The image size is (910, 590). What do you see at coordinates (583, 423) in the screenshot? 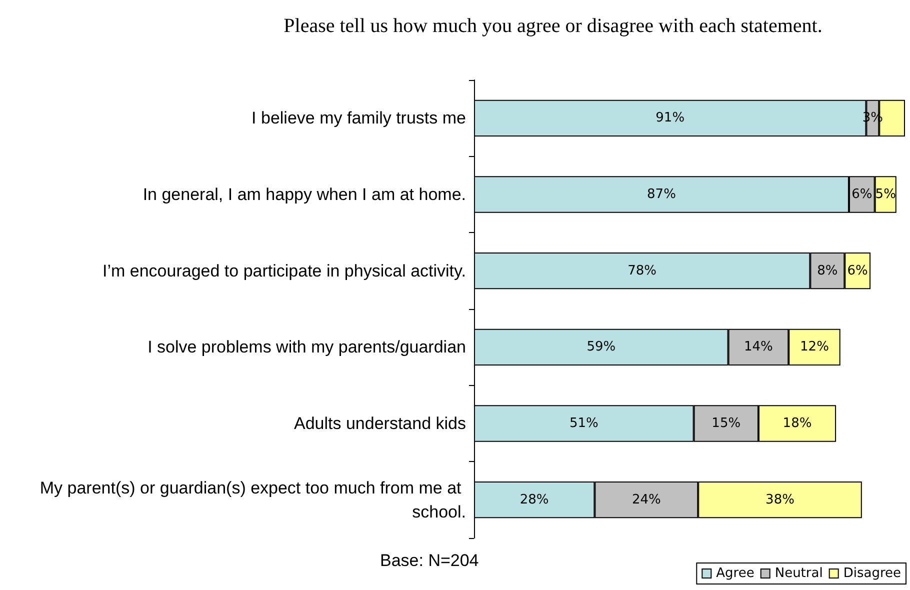
I see `data-label: 51%` at bounding box center [583, 423].